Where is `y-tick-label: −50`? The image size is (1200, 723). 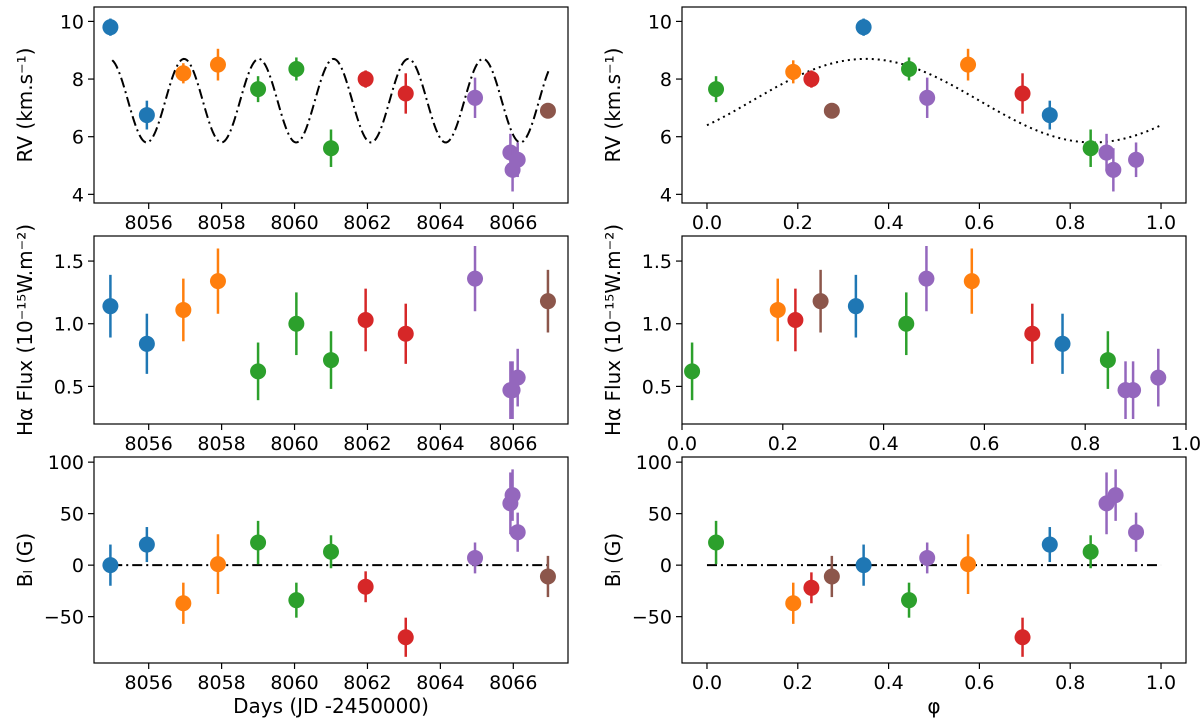 y-tick-label: −50 is located at coordinates (64, 618).